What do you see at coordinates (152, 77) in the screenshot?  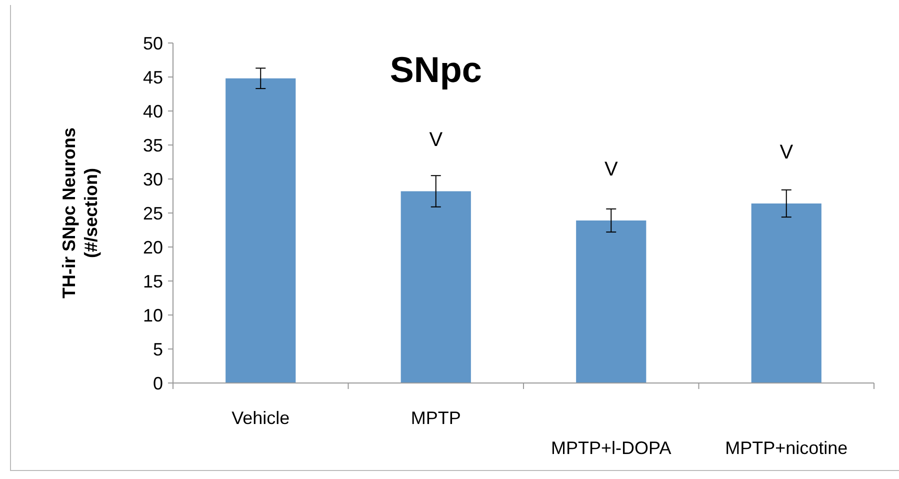 I see `y-tick-label: 45` at bounding box center [152, 77].